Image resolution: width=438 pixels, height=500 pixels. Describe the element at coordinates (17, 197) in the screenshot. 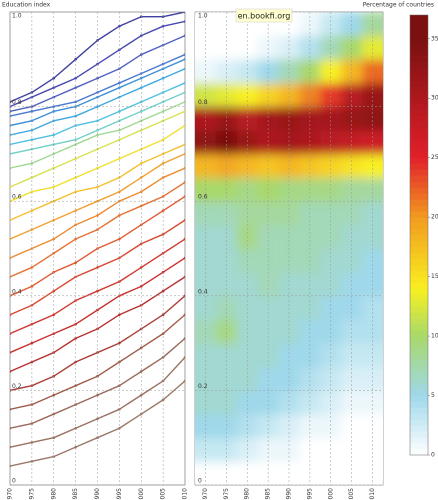

I see `y-tick-label: 0.6` at that location.